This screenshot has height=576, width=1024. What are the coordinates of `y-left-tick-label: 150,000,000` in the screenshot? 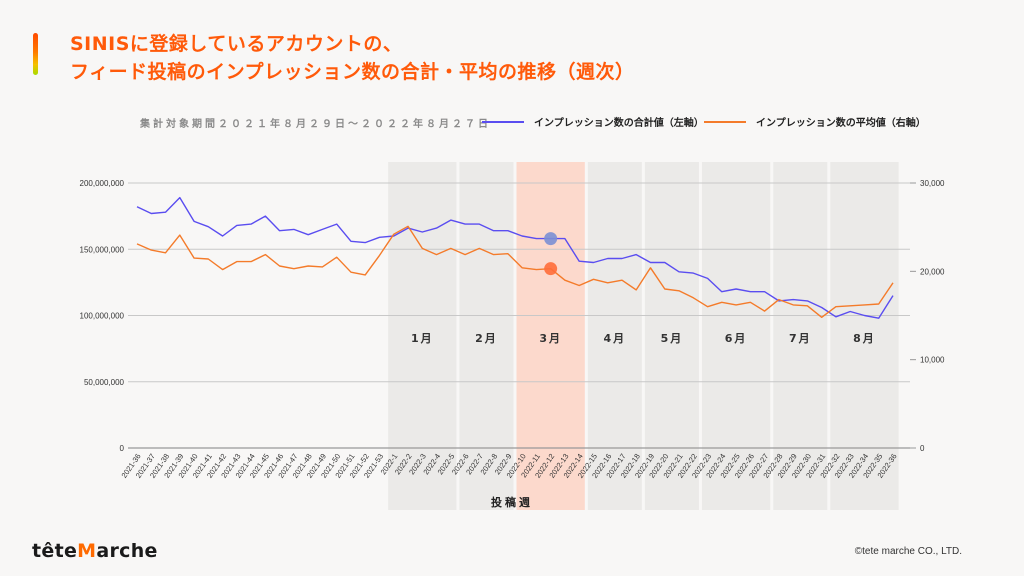 It's located at (102, 249).